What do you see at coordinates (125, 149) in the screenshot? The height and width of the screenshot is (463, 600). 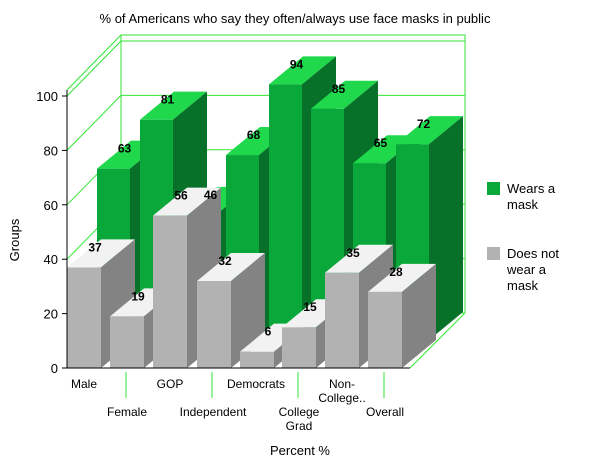 I see `data-label-back-male: 63` at bounding box center [125, 149].